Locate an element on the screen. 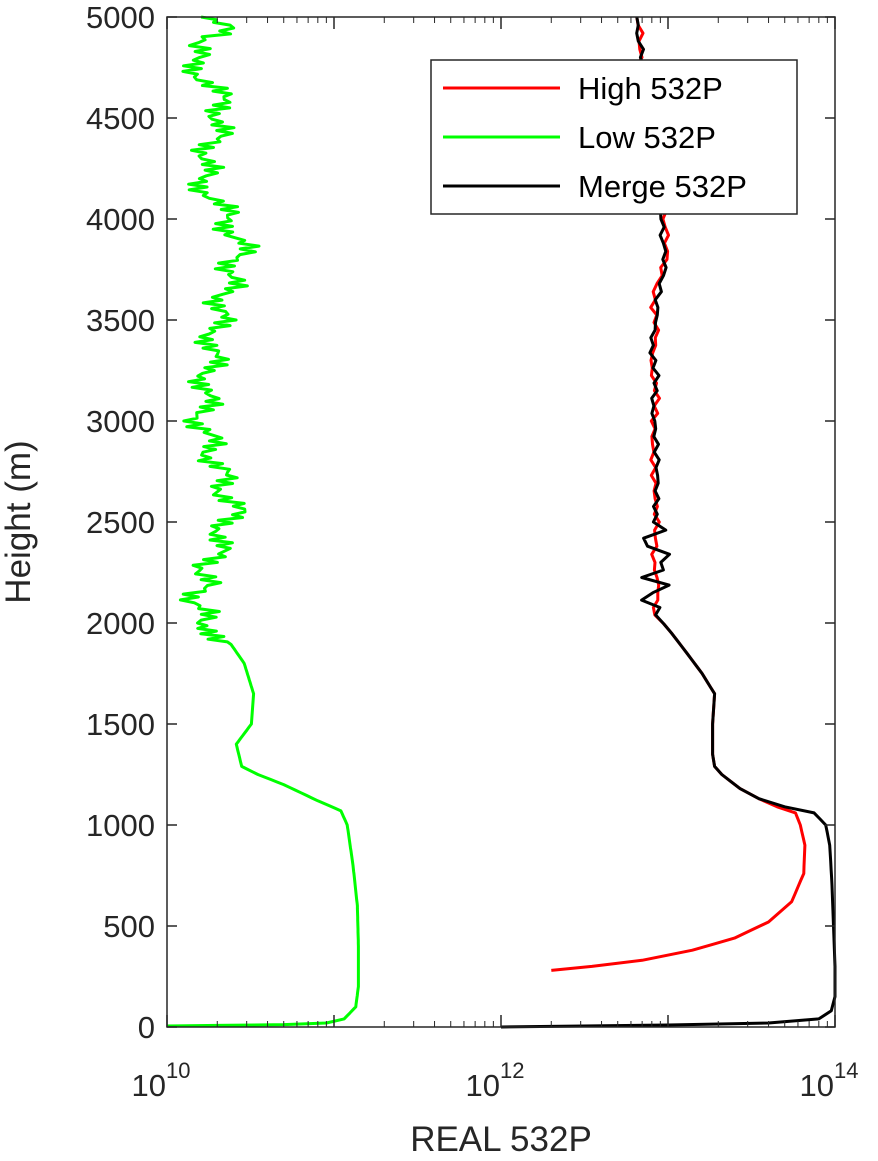  y-tick-label: 2000 is located at coordinates (120, 623).